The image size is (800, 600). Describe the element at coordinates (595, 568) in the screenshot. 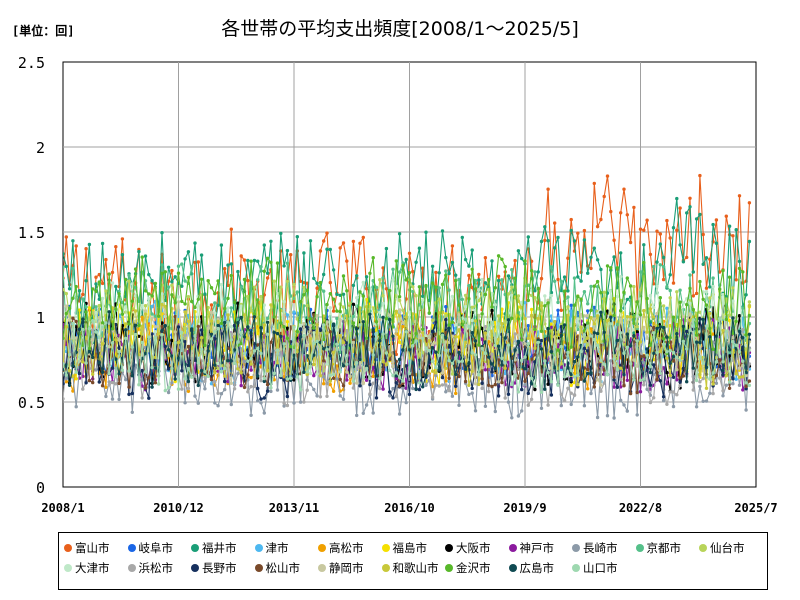

I see `legend-item: 山口市` at that location.